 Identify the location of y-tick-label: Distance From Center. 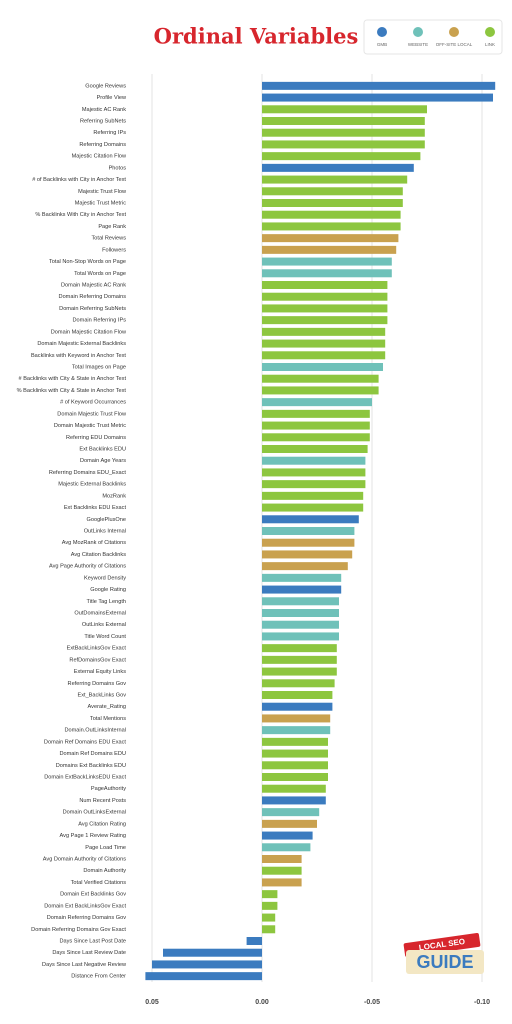
(98, 977).